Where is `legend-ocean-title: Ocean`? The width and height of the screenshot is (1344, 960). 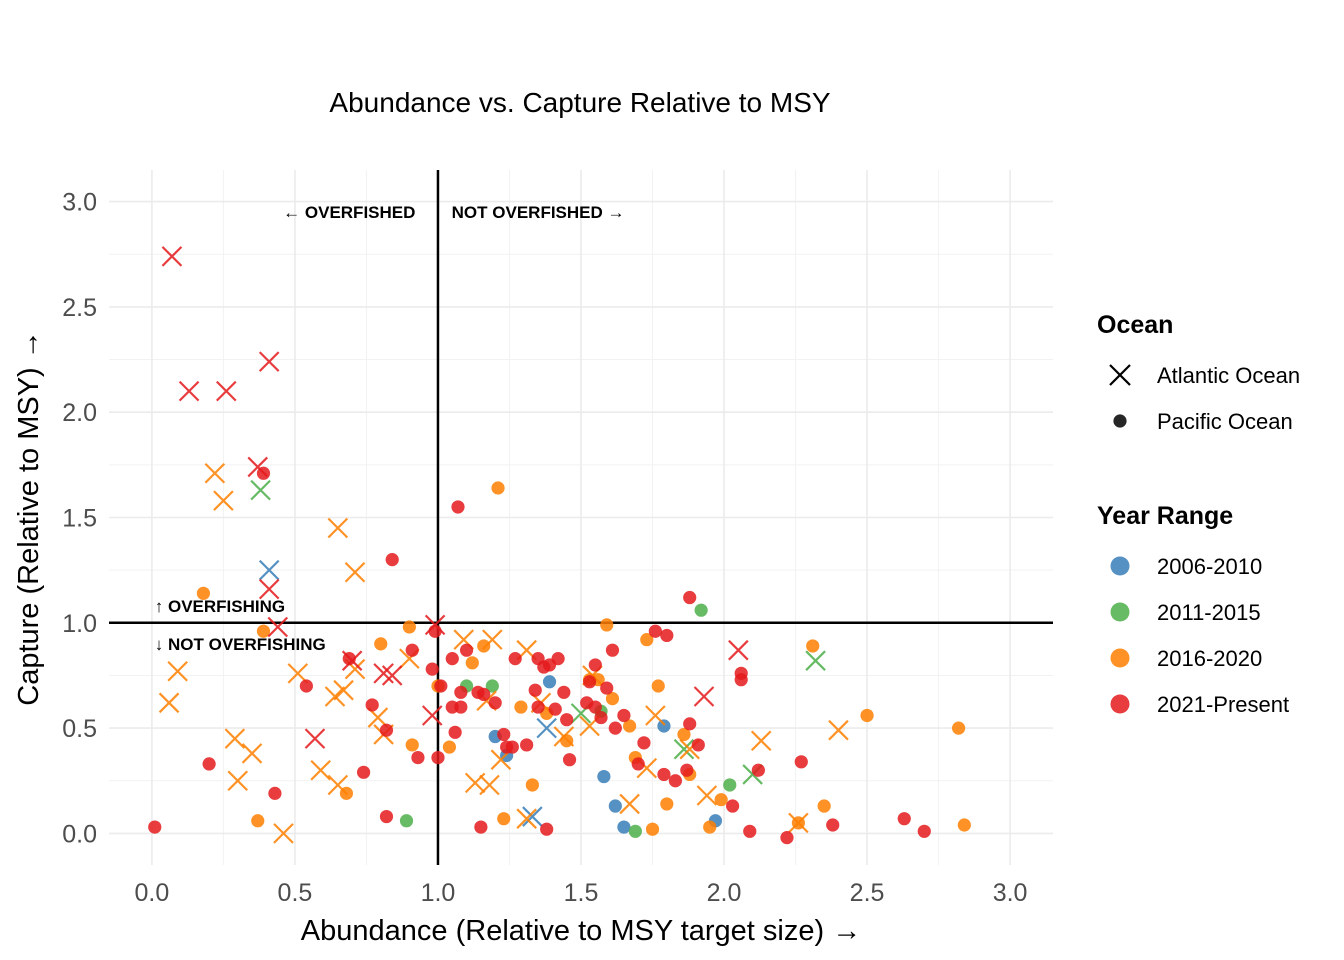 legend-ocean-title: Ocean is located at coordinates (1135, 325).